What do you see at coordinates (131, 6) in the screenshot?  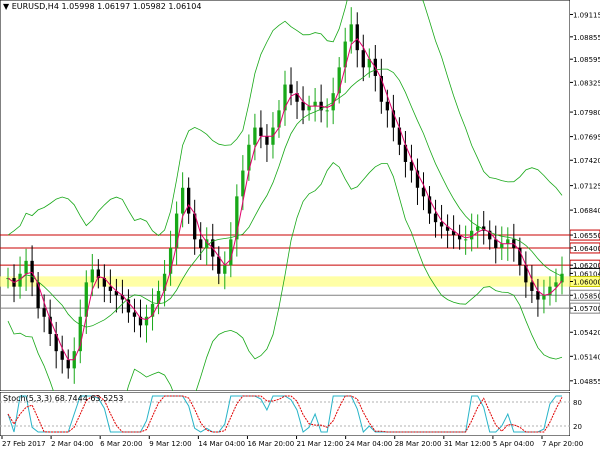 I see `chart-ohlc: 1.05998 1.06197 1.05982 1.06104` at bounding box center [131, 6].